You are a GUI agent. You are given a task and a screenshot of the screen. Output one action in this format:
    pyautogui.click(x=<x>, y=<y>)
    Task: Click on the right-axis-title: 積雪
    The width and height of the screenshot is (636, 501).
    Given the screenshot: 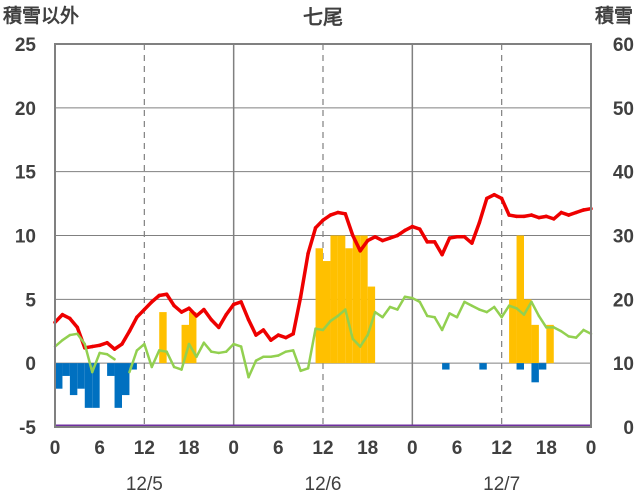 What is the action you would take?
    pyautogui.click(x=614, y=15)
    